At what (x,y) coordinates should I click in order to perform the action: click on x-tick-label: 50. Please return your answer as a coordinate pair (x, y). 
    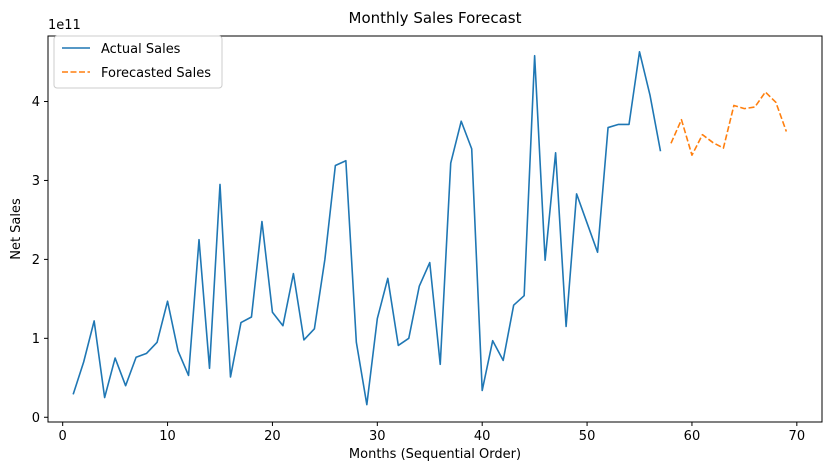
    Looking at the image, I should click on (587, 436).